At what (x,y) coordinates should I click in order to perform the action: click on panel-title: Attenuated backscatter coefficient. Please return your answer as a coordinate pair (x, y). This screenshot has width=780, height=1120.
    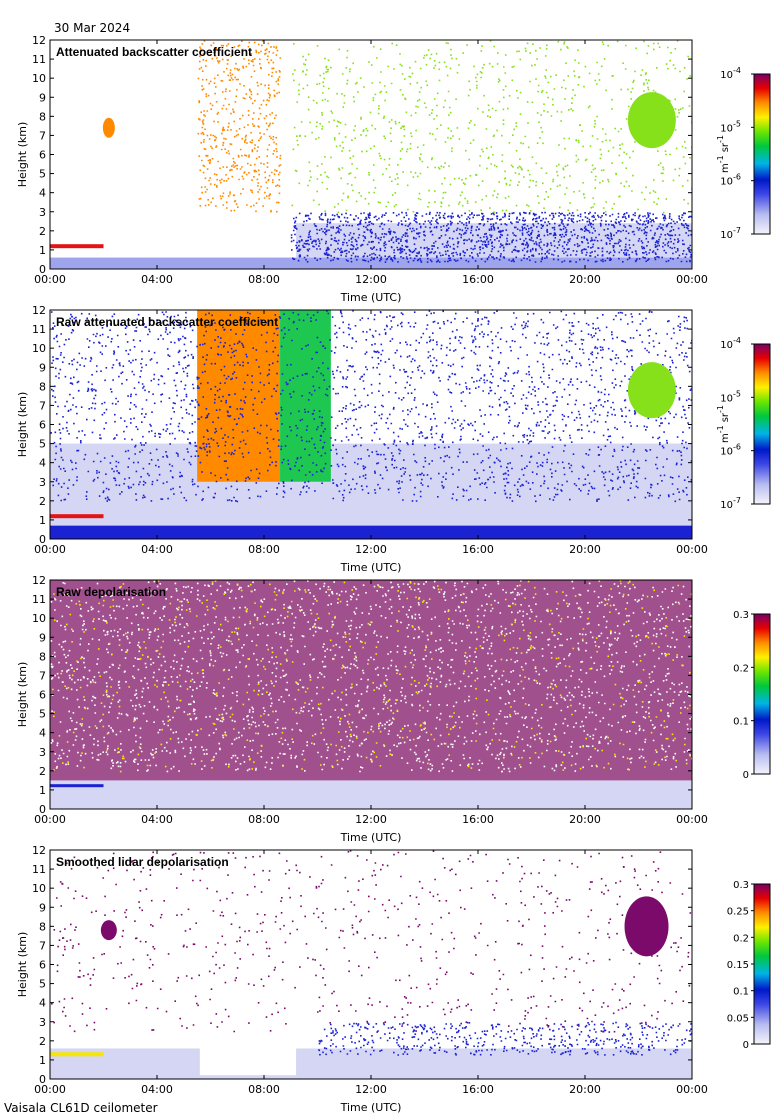
    Looking at the image, I should click on (154, 52).